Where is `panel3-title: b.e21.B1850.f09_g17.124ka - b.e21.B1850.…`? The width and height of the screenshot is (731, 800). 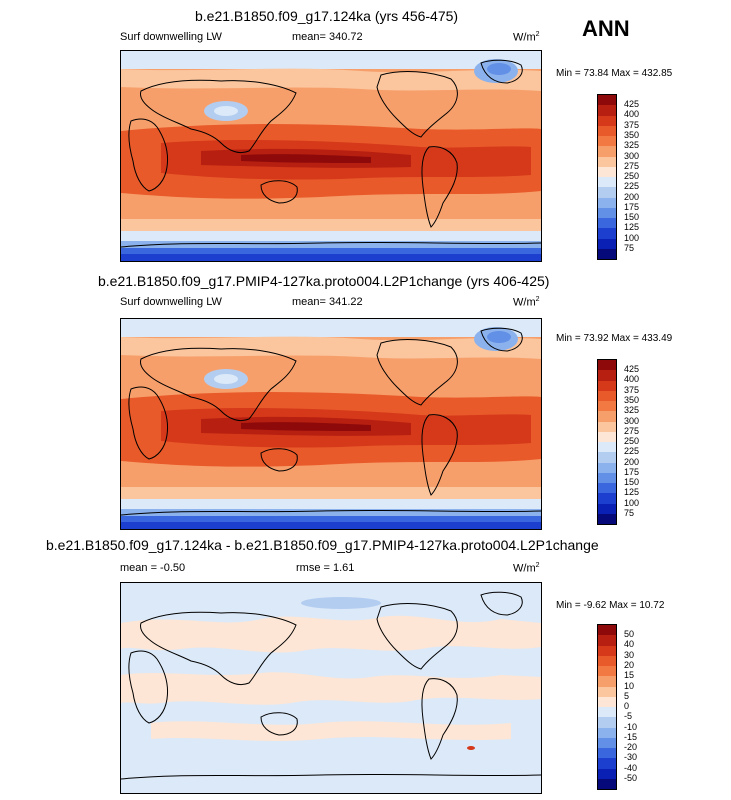
panel3-title: b.e21.B1850.f09_g17.124ka - b.e21.B1850.… is located at coordinates (322, 545).